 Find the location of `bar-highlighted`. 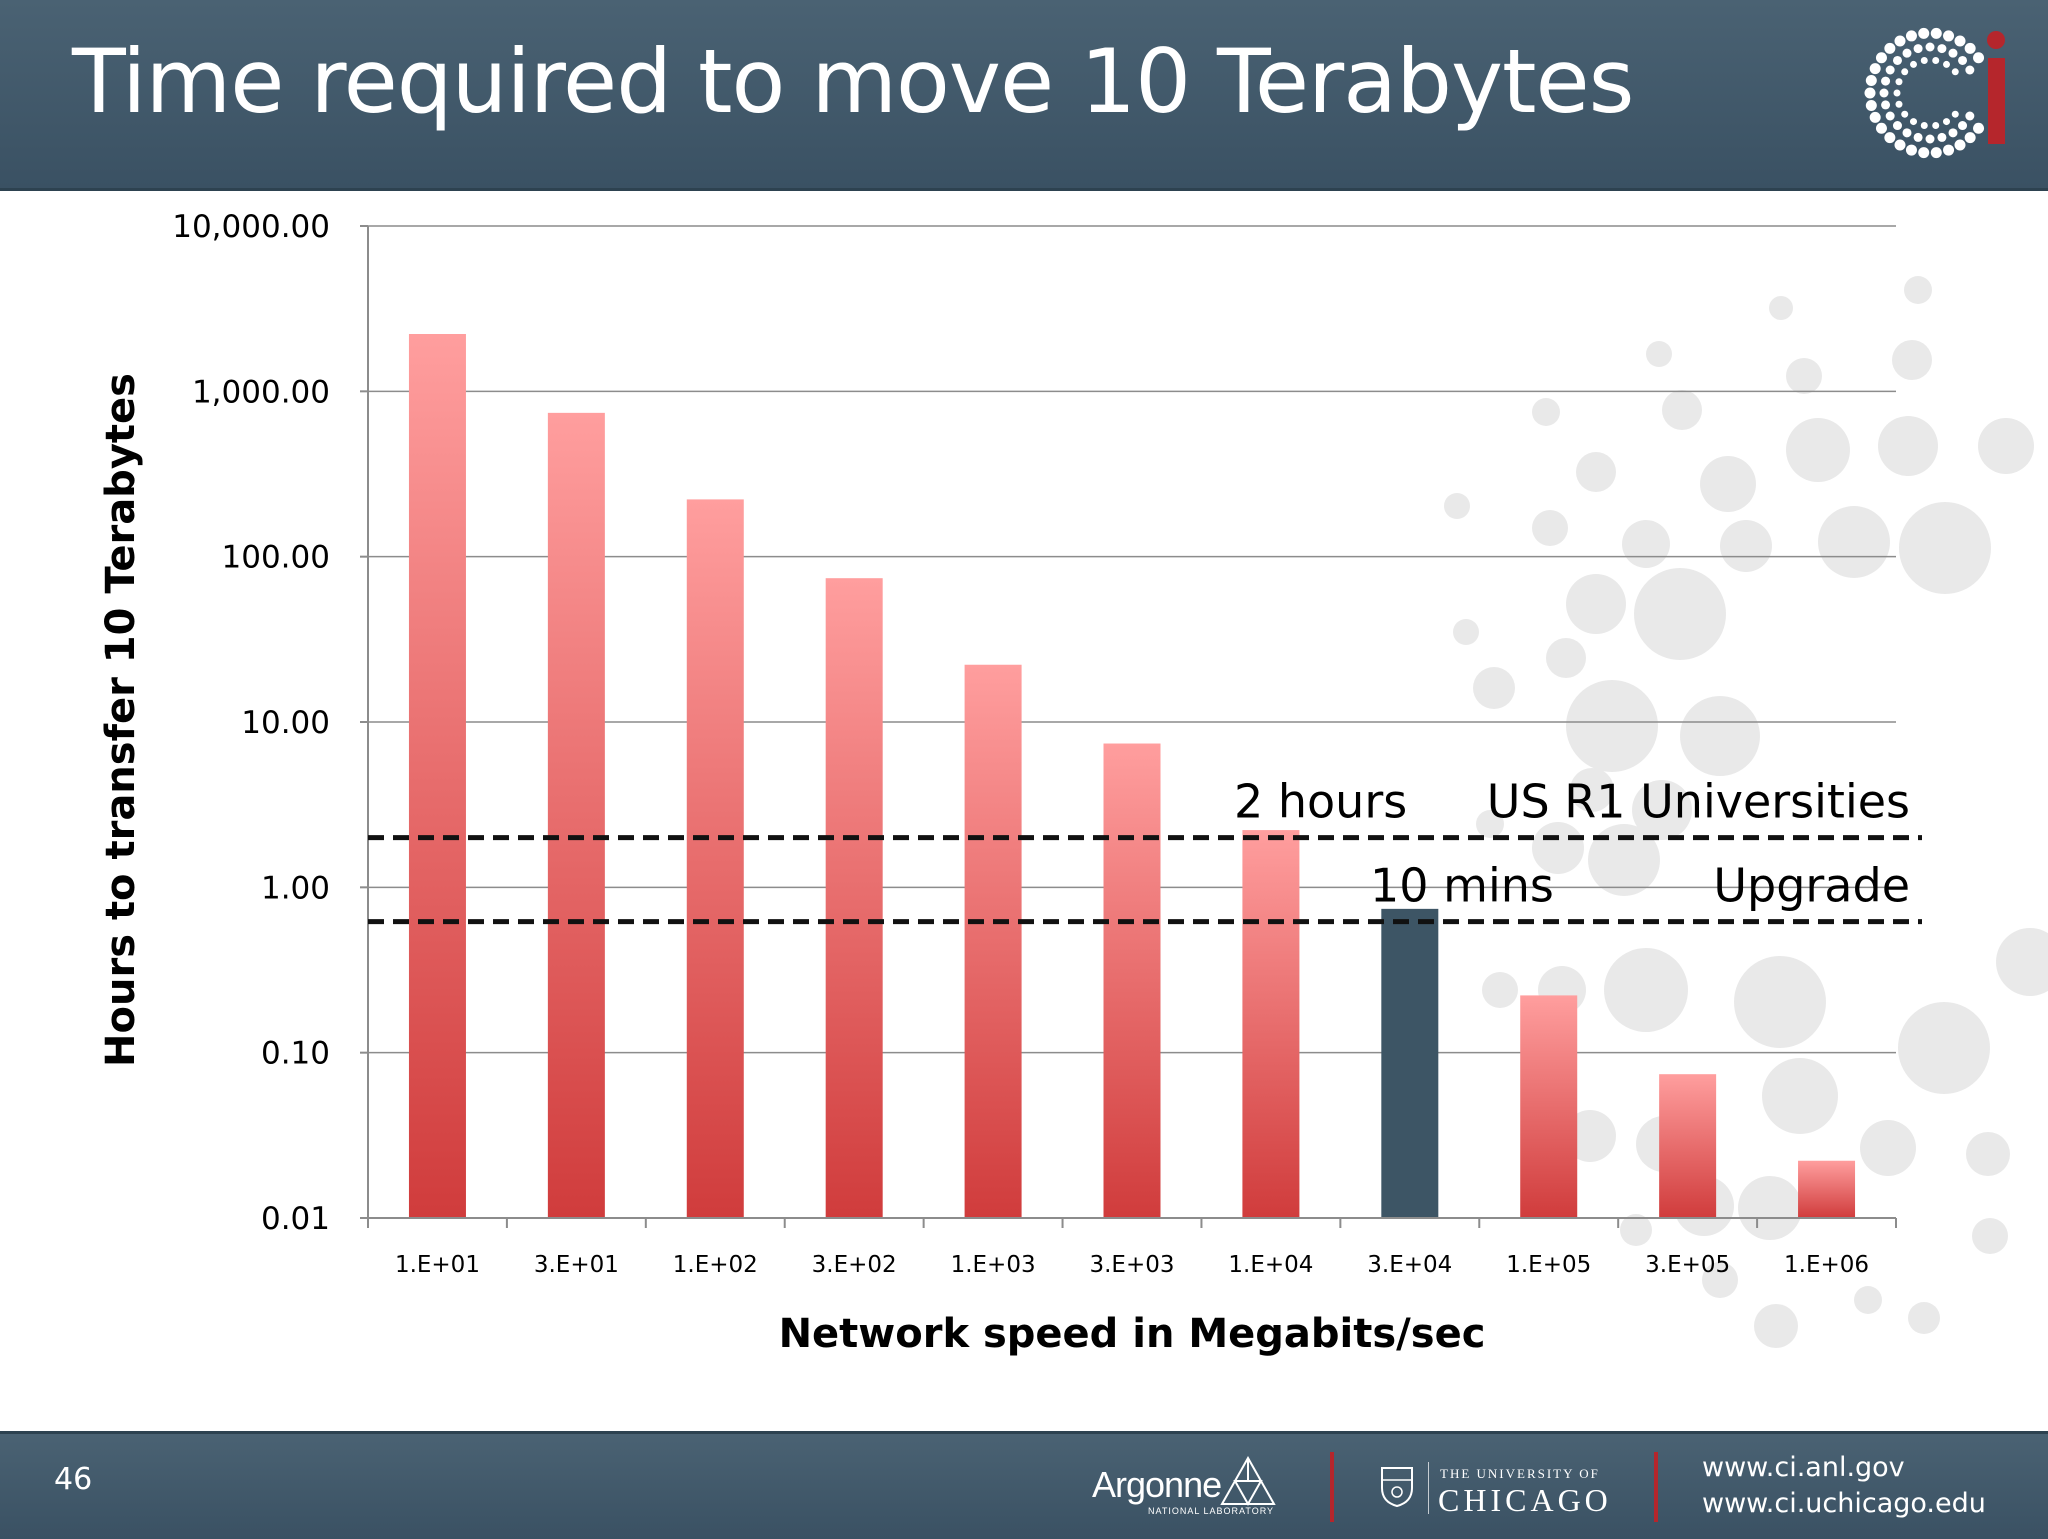

bar-highlighted is located at coordinates (1410, 1063).